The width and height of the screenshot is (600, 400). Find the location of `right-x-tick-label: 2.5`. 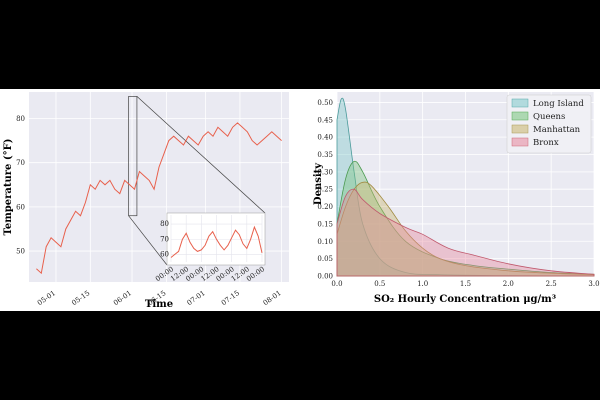

right-x-tick-label: 2.5 is located at coordinates (551, 284).